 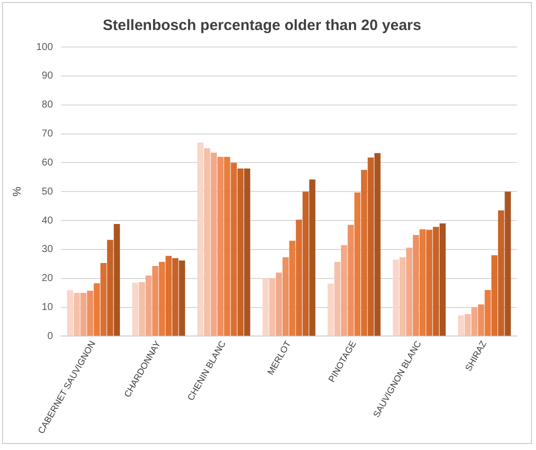 What do you see at coordinates (48, 134) in the screenshot?
I see `y-tick-label: 70` at bounding box center [48, 134].